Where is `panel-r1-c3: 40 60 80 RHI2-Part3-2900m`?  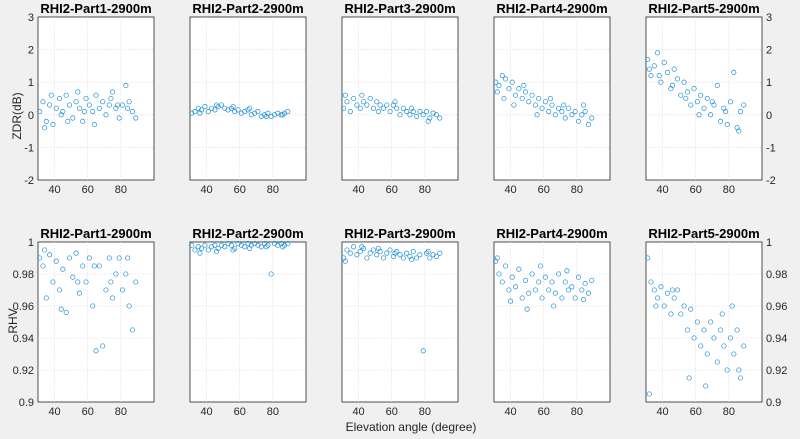
panel-r1-c3: 40 60 80 RHI2-Part3-2900m is located at coordinates (400, 98).